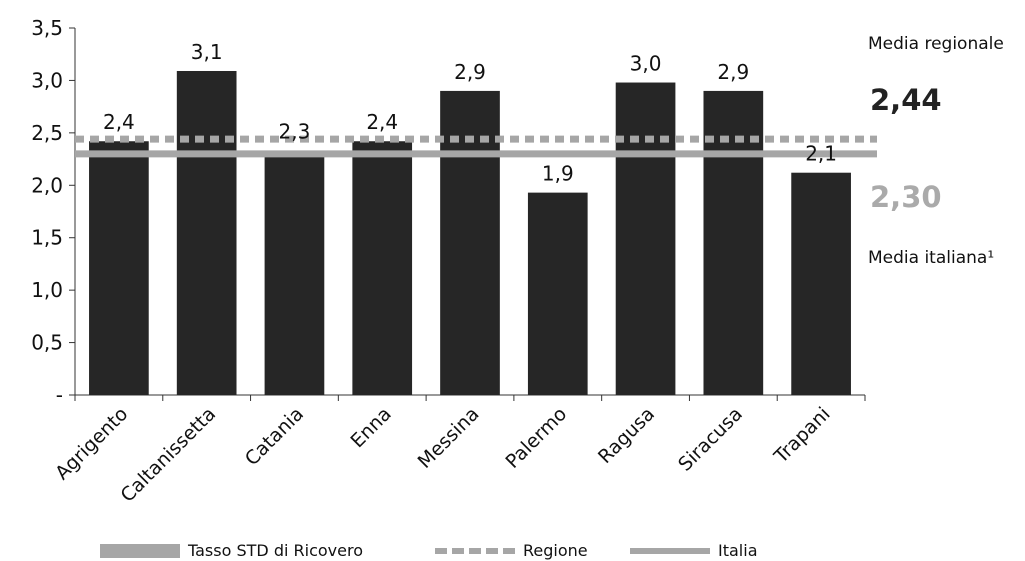 This screenshot has width=1025, height=561. Describe the element at coordinates (274, 436) in the screenshot. I see `x-tick-label: Catania` at that location.